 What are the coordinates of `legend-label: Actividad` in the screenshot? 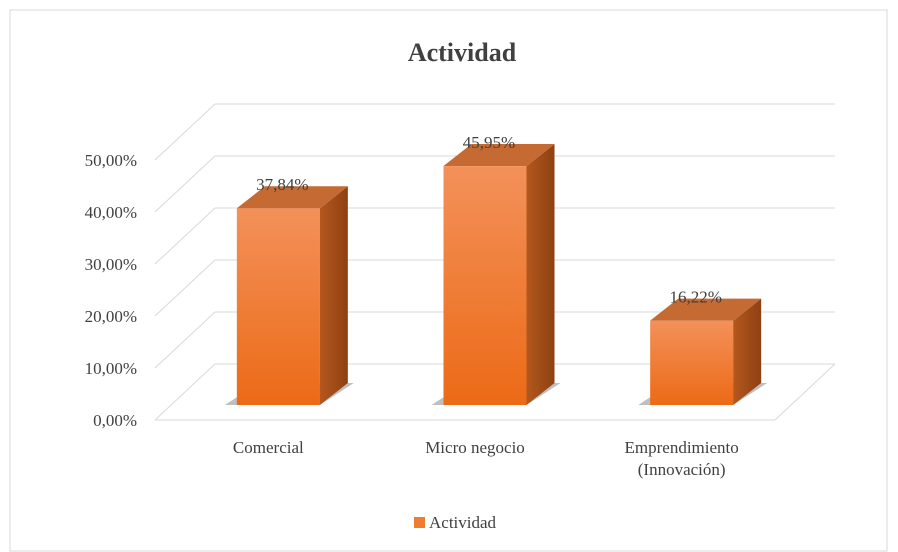 It's located at (463, 522).